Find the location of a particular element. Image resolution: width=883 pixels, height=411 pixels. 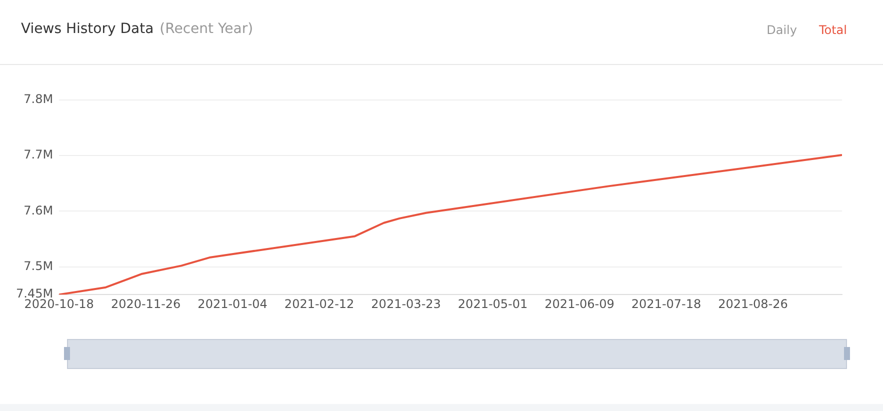

chart-title: Views History Data is located at coordinates (87, 29).